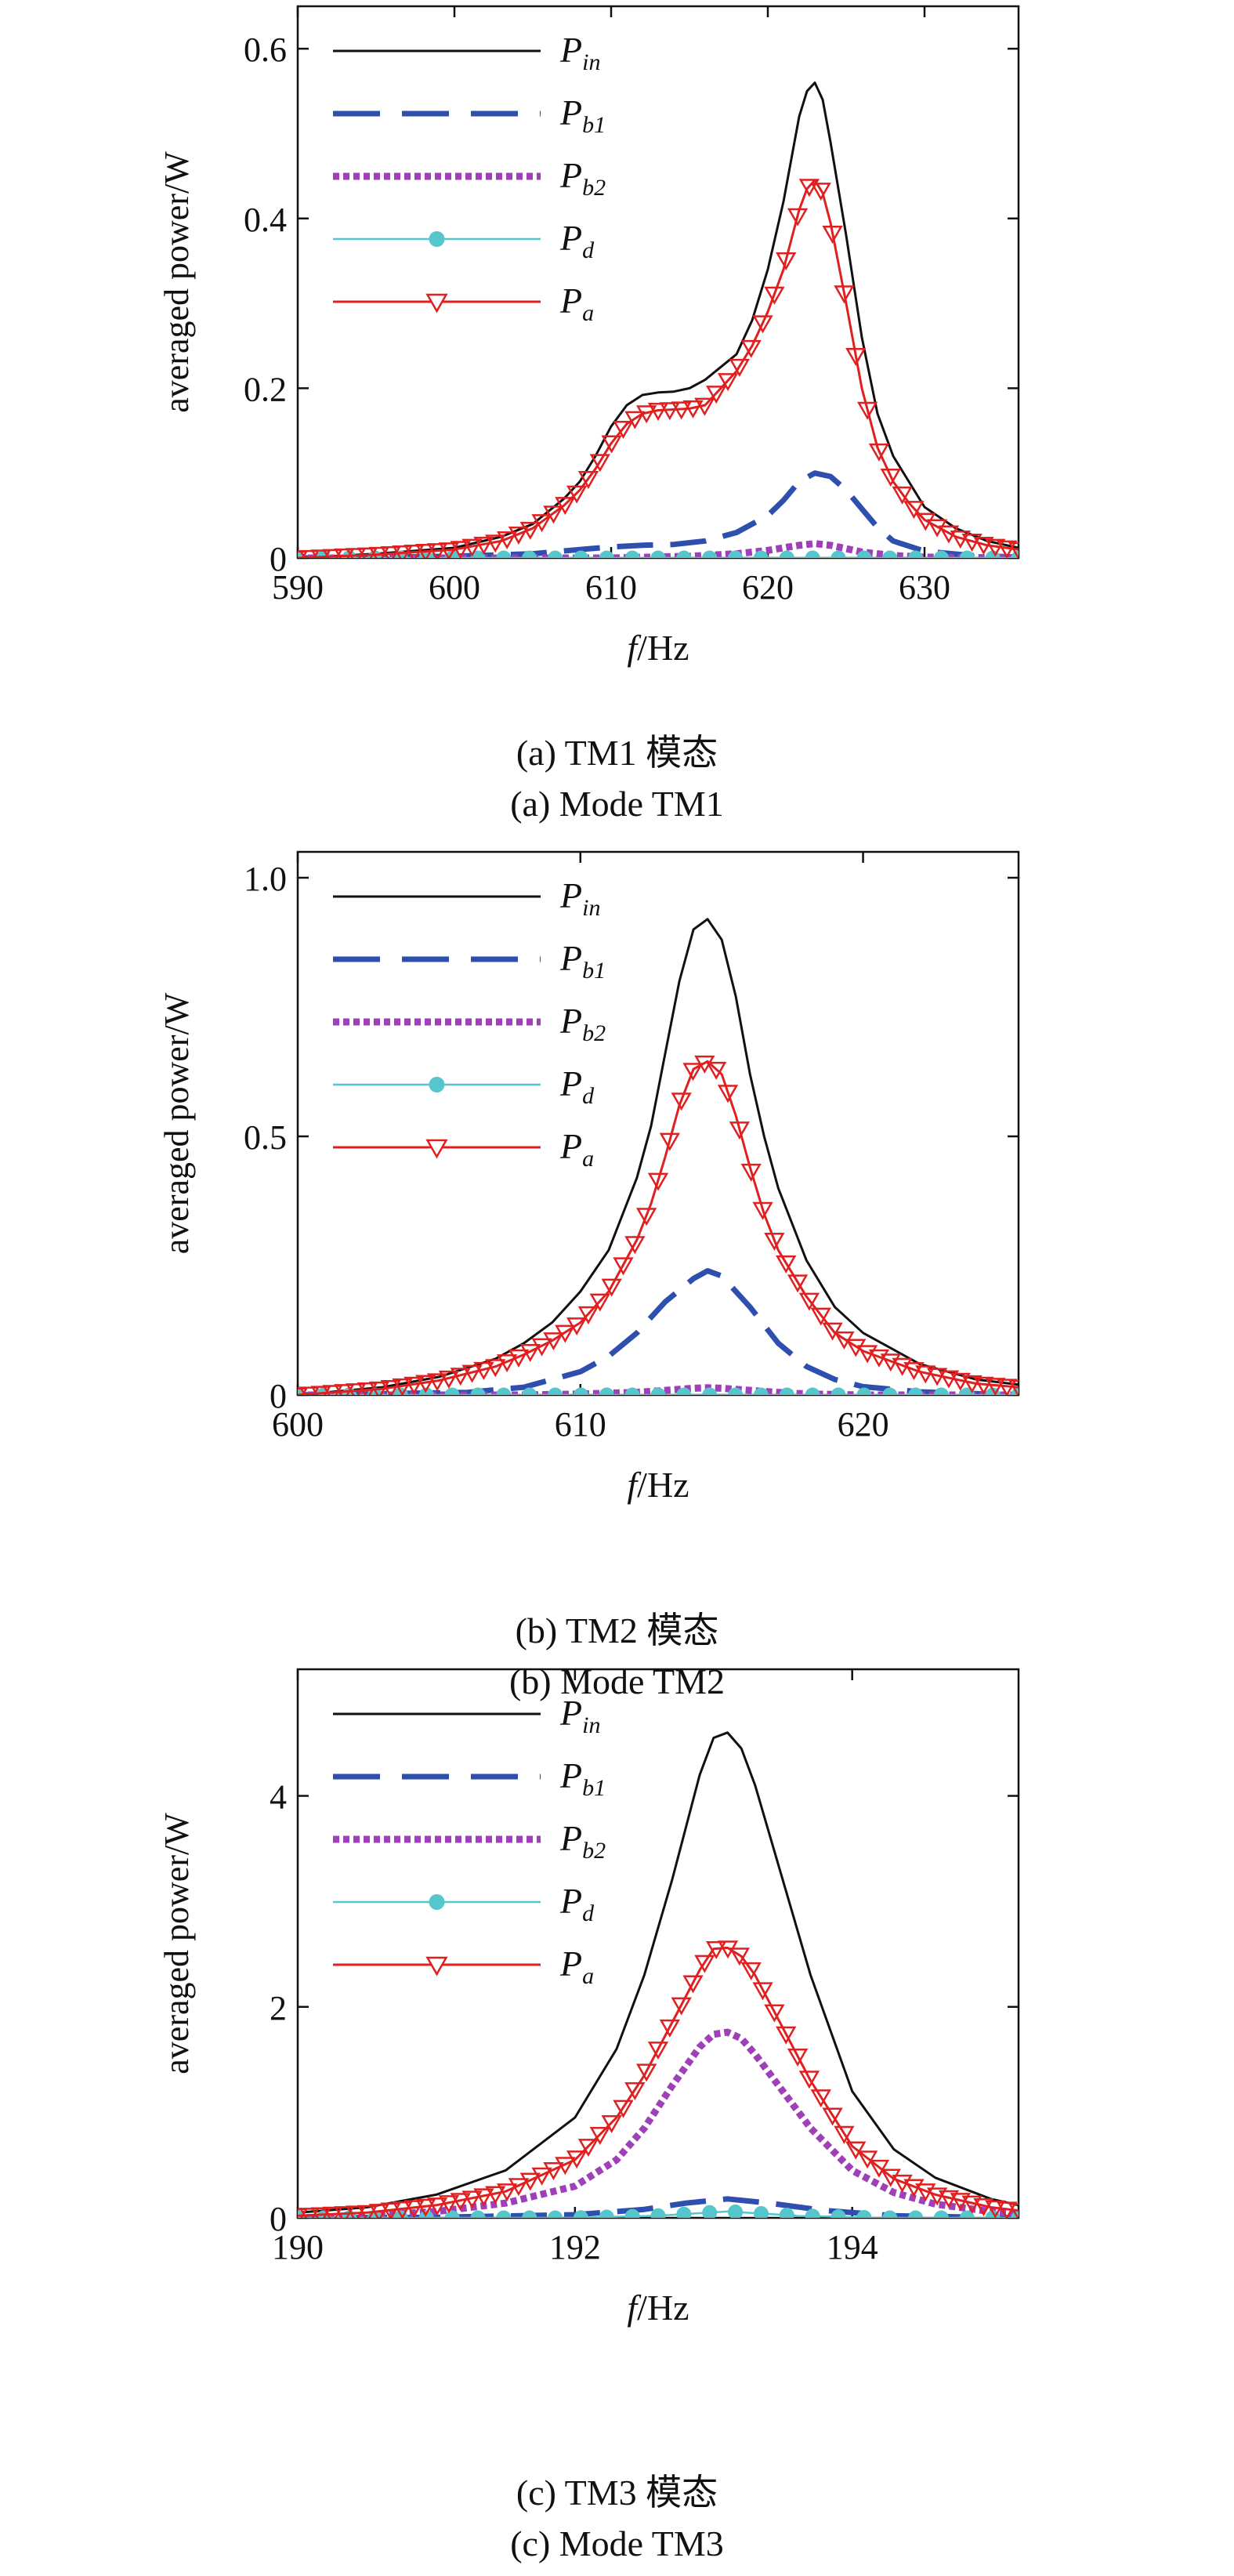 This screenshot has width=1234, height=2576. I want to click on legend-marker-d, so click(437, 1084).